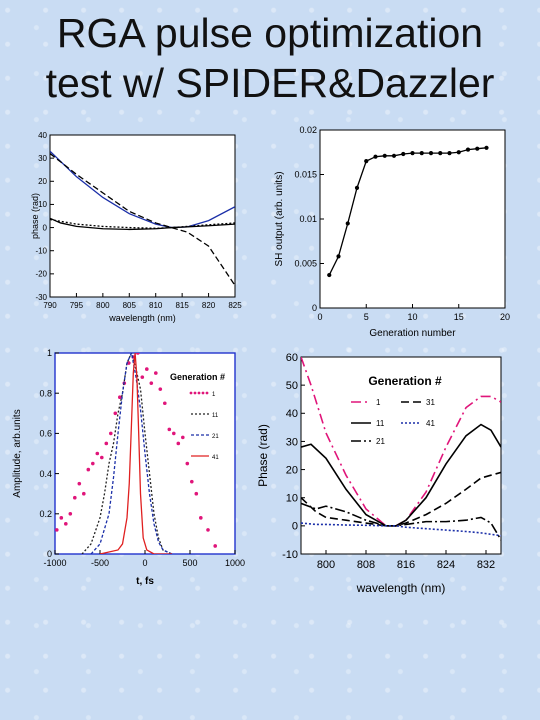  I want to click on slide-title-line2: test w/ SPIDER&Dazzler, so click(270, 83).